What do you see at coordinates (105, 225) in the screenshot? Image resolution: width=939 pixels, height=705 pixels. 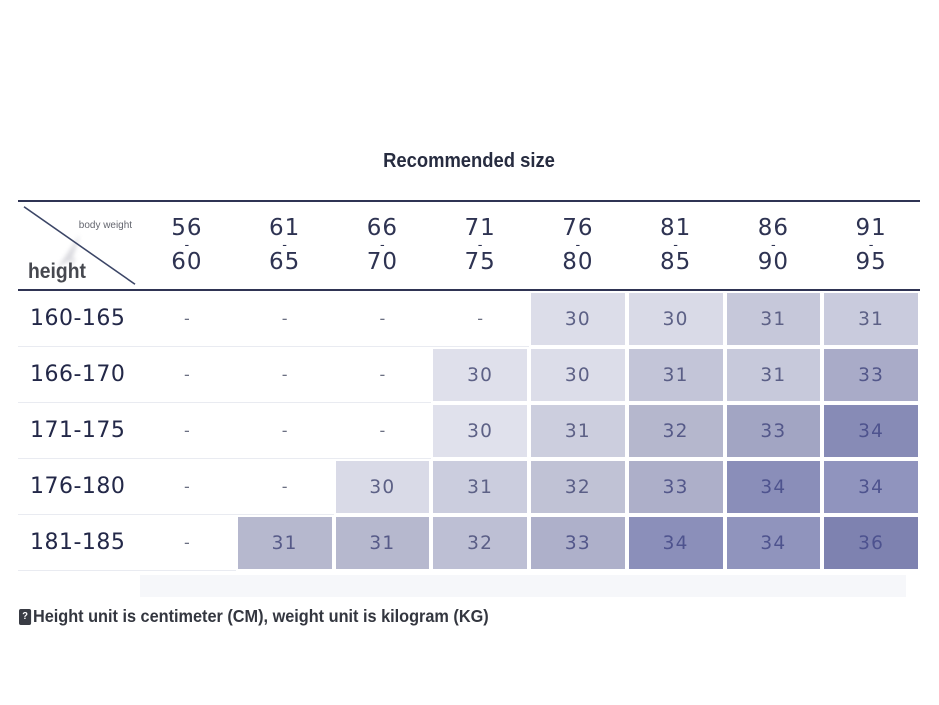 I see `corner-label-body-weight: body weight` at bounding box center [105, 225].